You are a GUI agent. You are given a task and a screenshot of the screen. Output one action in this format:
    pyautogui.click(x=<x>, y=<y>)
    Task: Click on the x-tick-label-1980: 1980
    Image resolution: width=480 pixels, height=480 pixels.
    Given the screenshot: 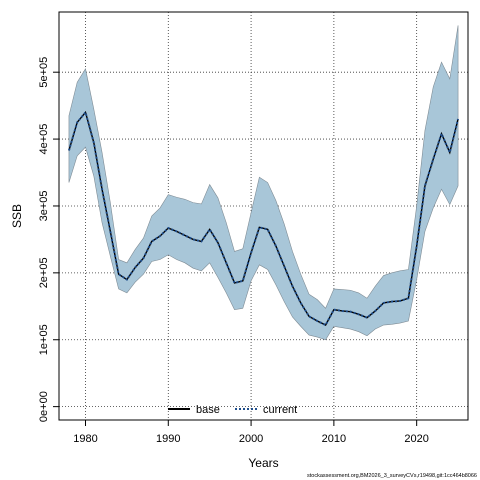 What is the action you would take?
    pyautogui.click(x=85, y=439)
    